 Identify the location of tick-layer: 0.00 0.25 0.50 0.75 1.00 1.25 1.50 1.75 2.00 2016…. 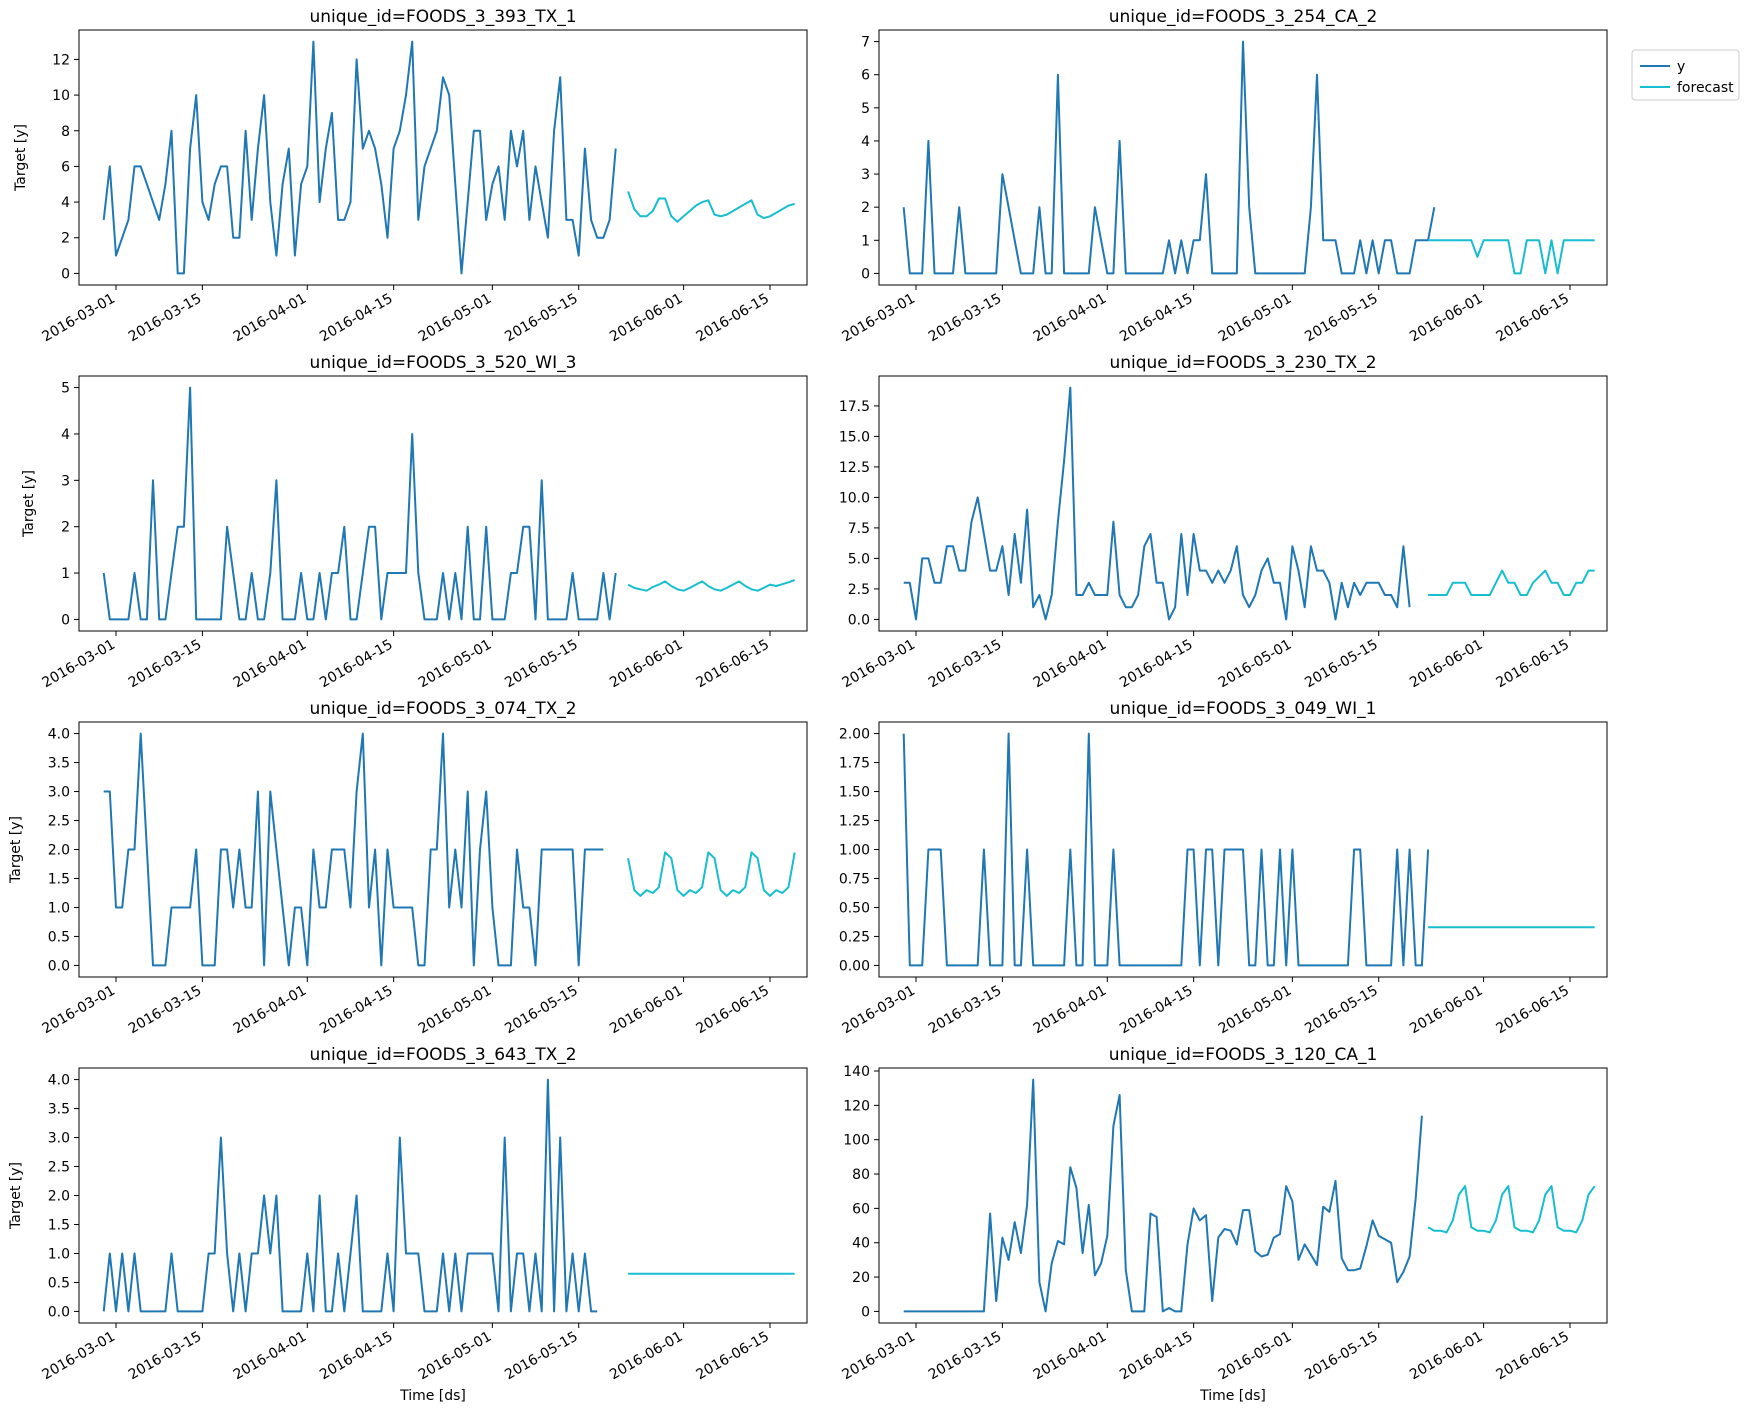
(1205, 882).